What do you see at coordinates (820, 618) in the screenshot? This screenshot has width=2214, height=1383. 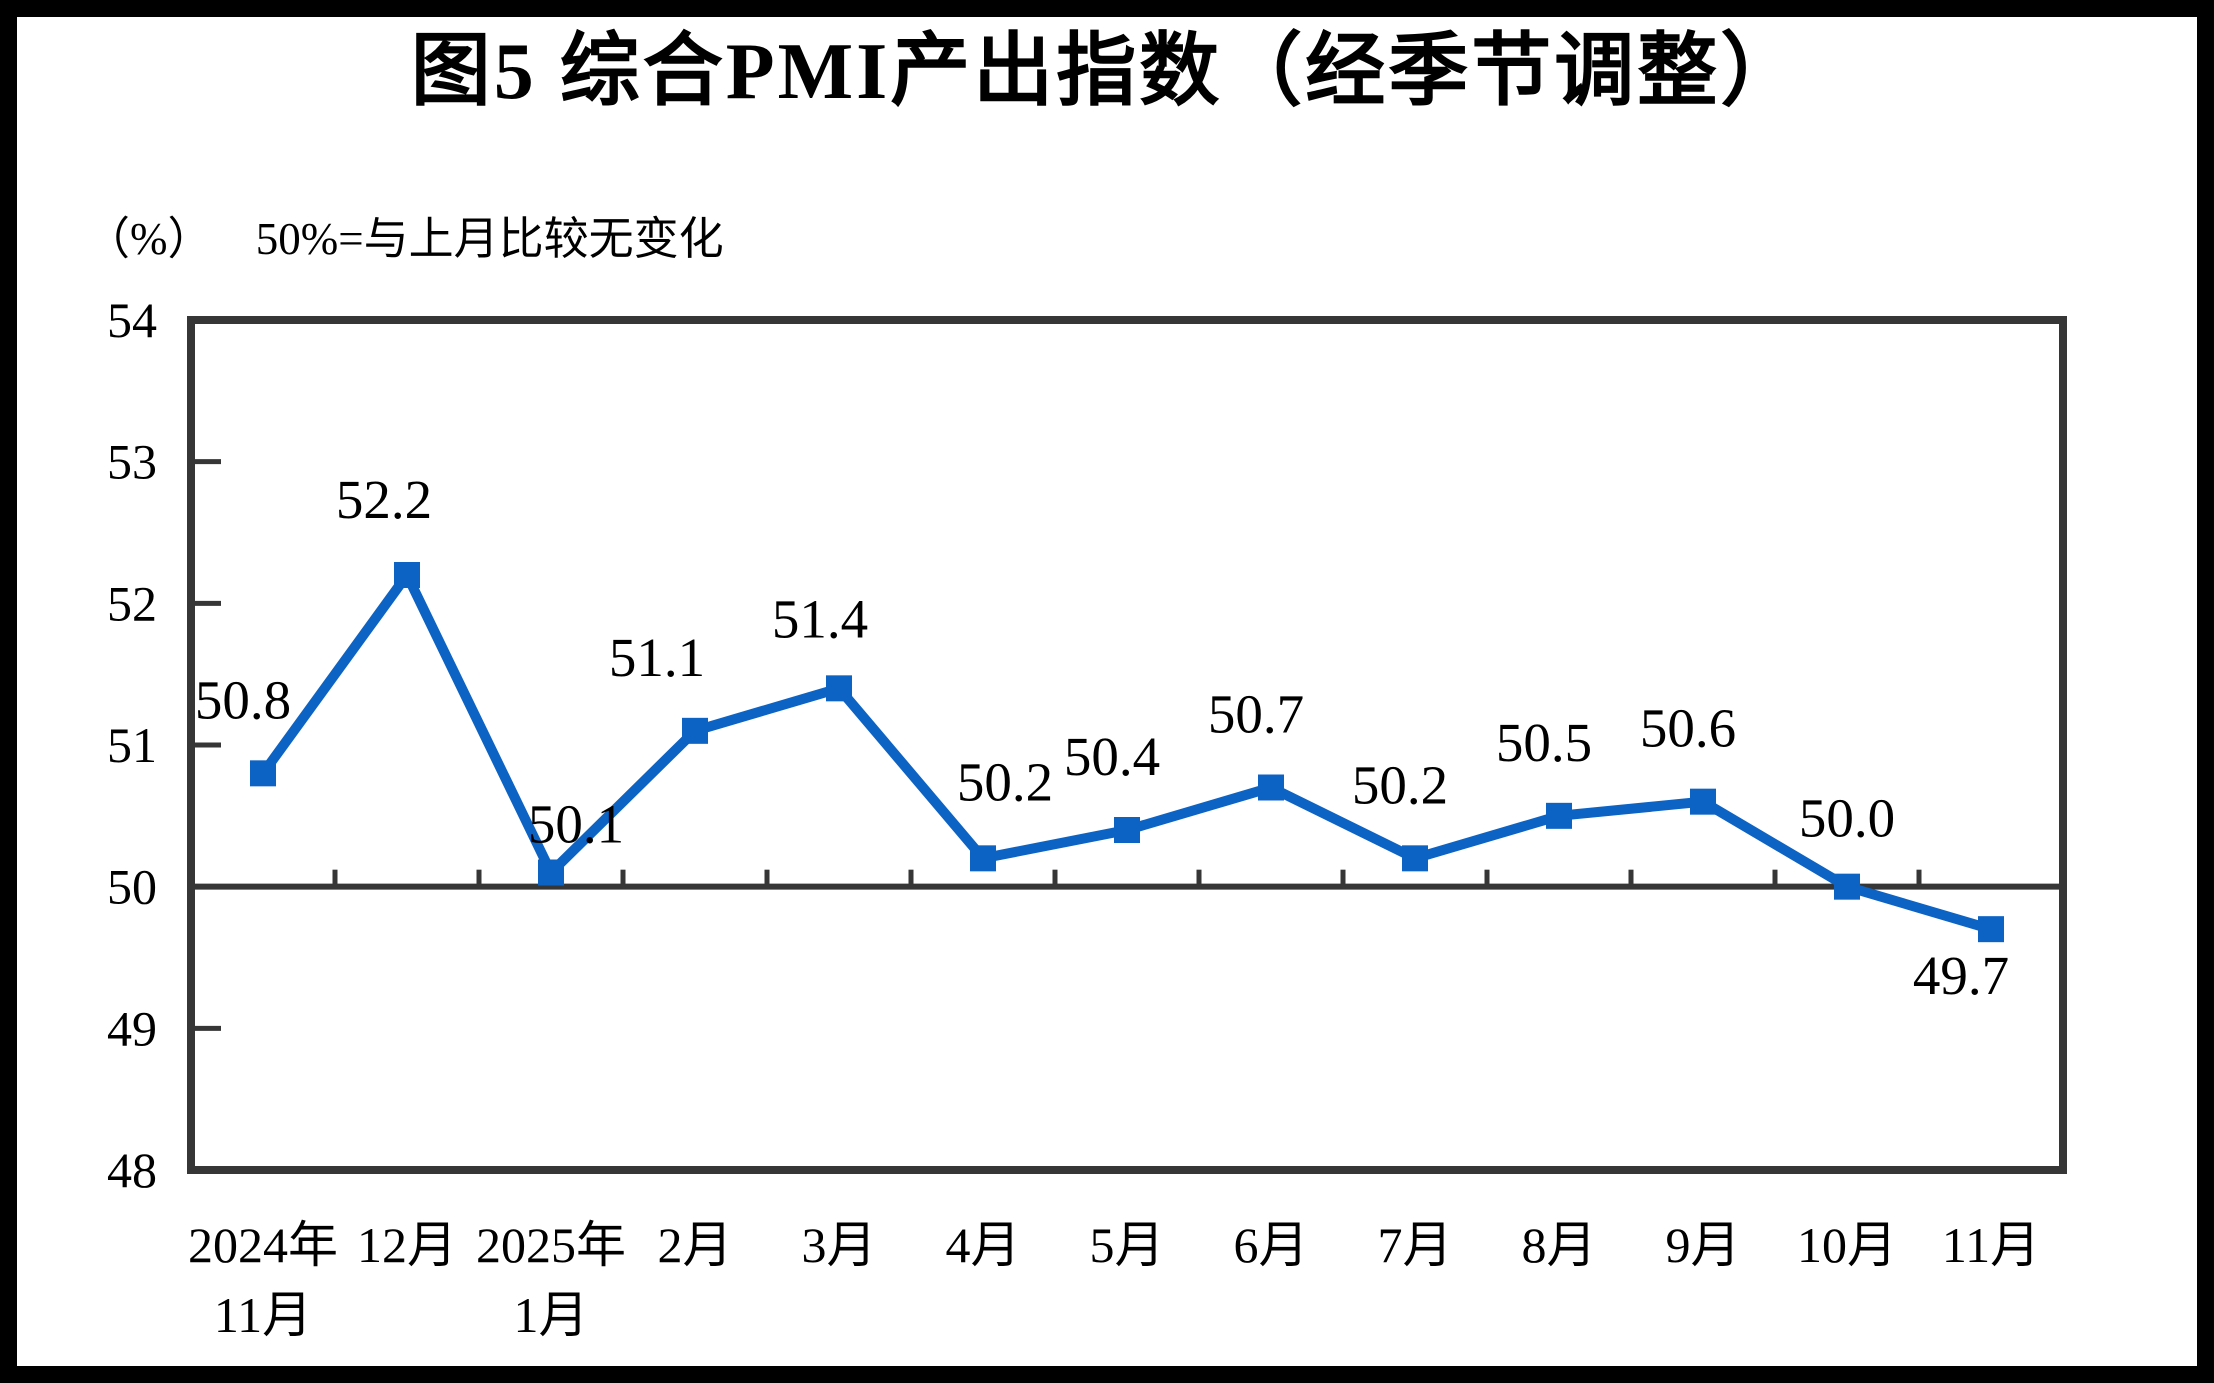 I see `data-point-label: 51.4` at bounding box center [820, 618].